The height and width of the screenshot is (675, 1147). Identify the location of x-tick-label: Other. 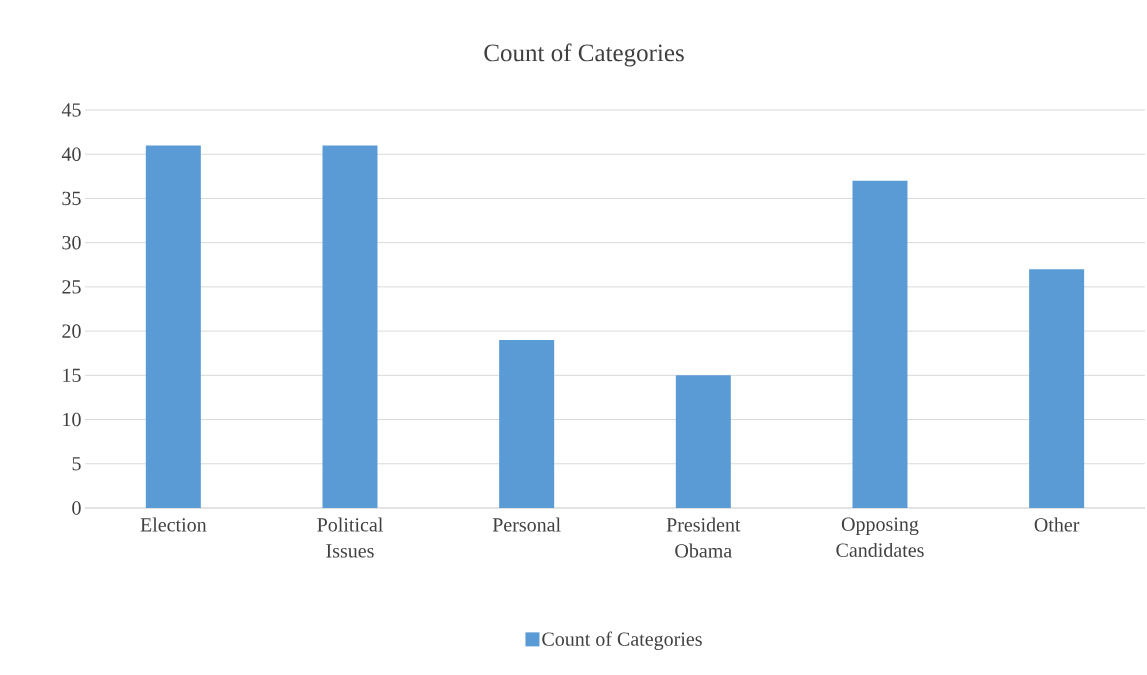
(1057, 524).